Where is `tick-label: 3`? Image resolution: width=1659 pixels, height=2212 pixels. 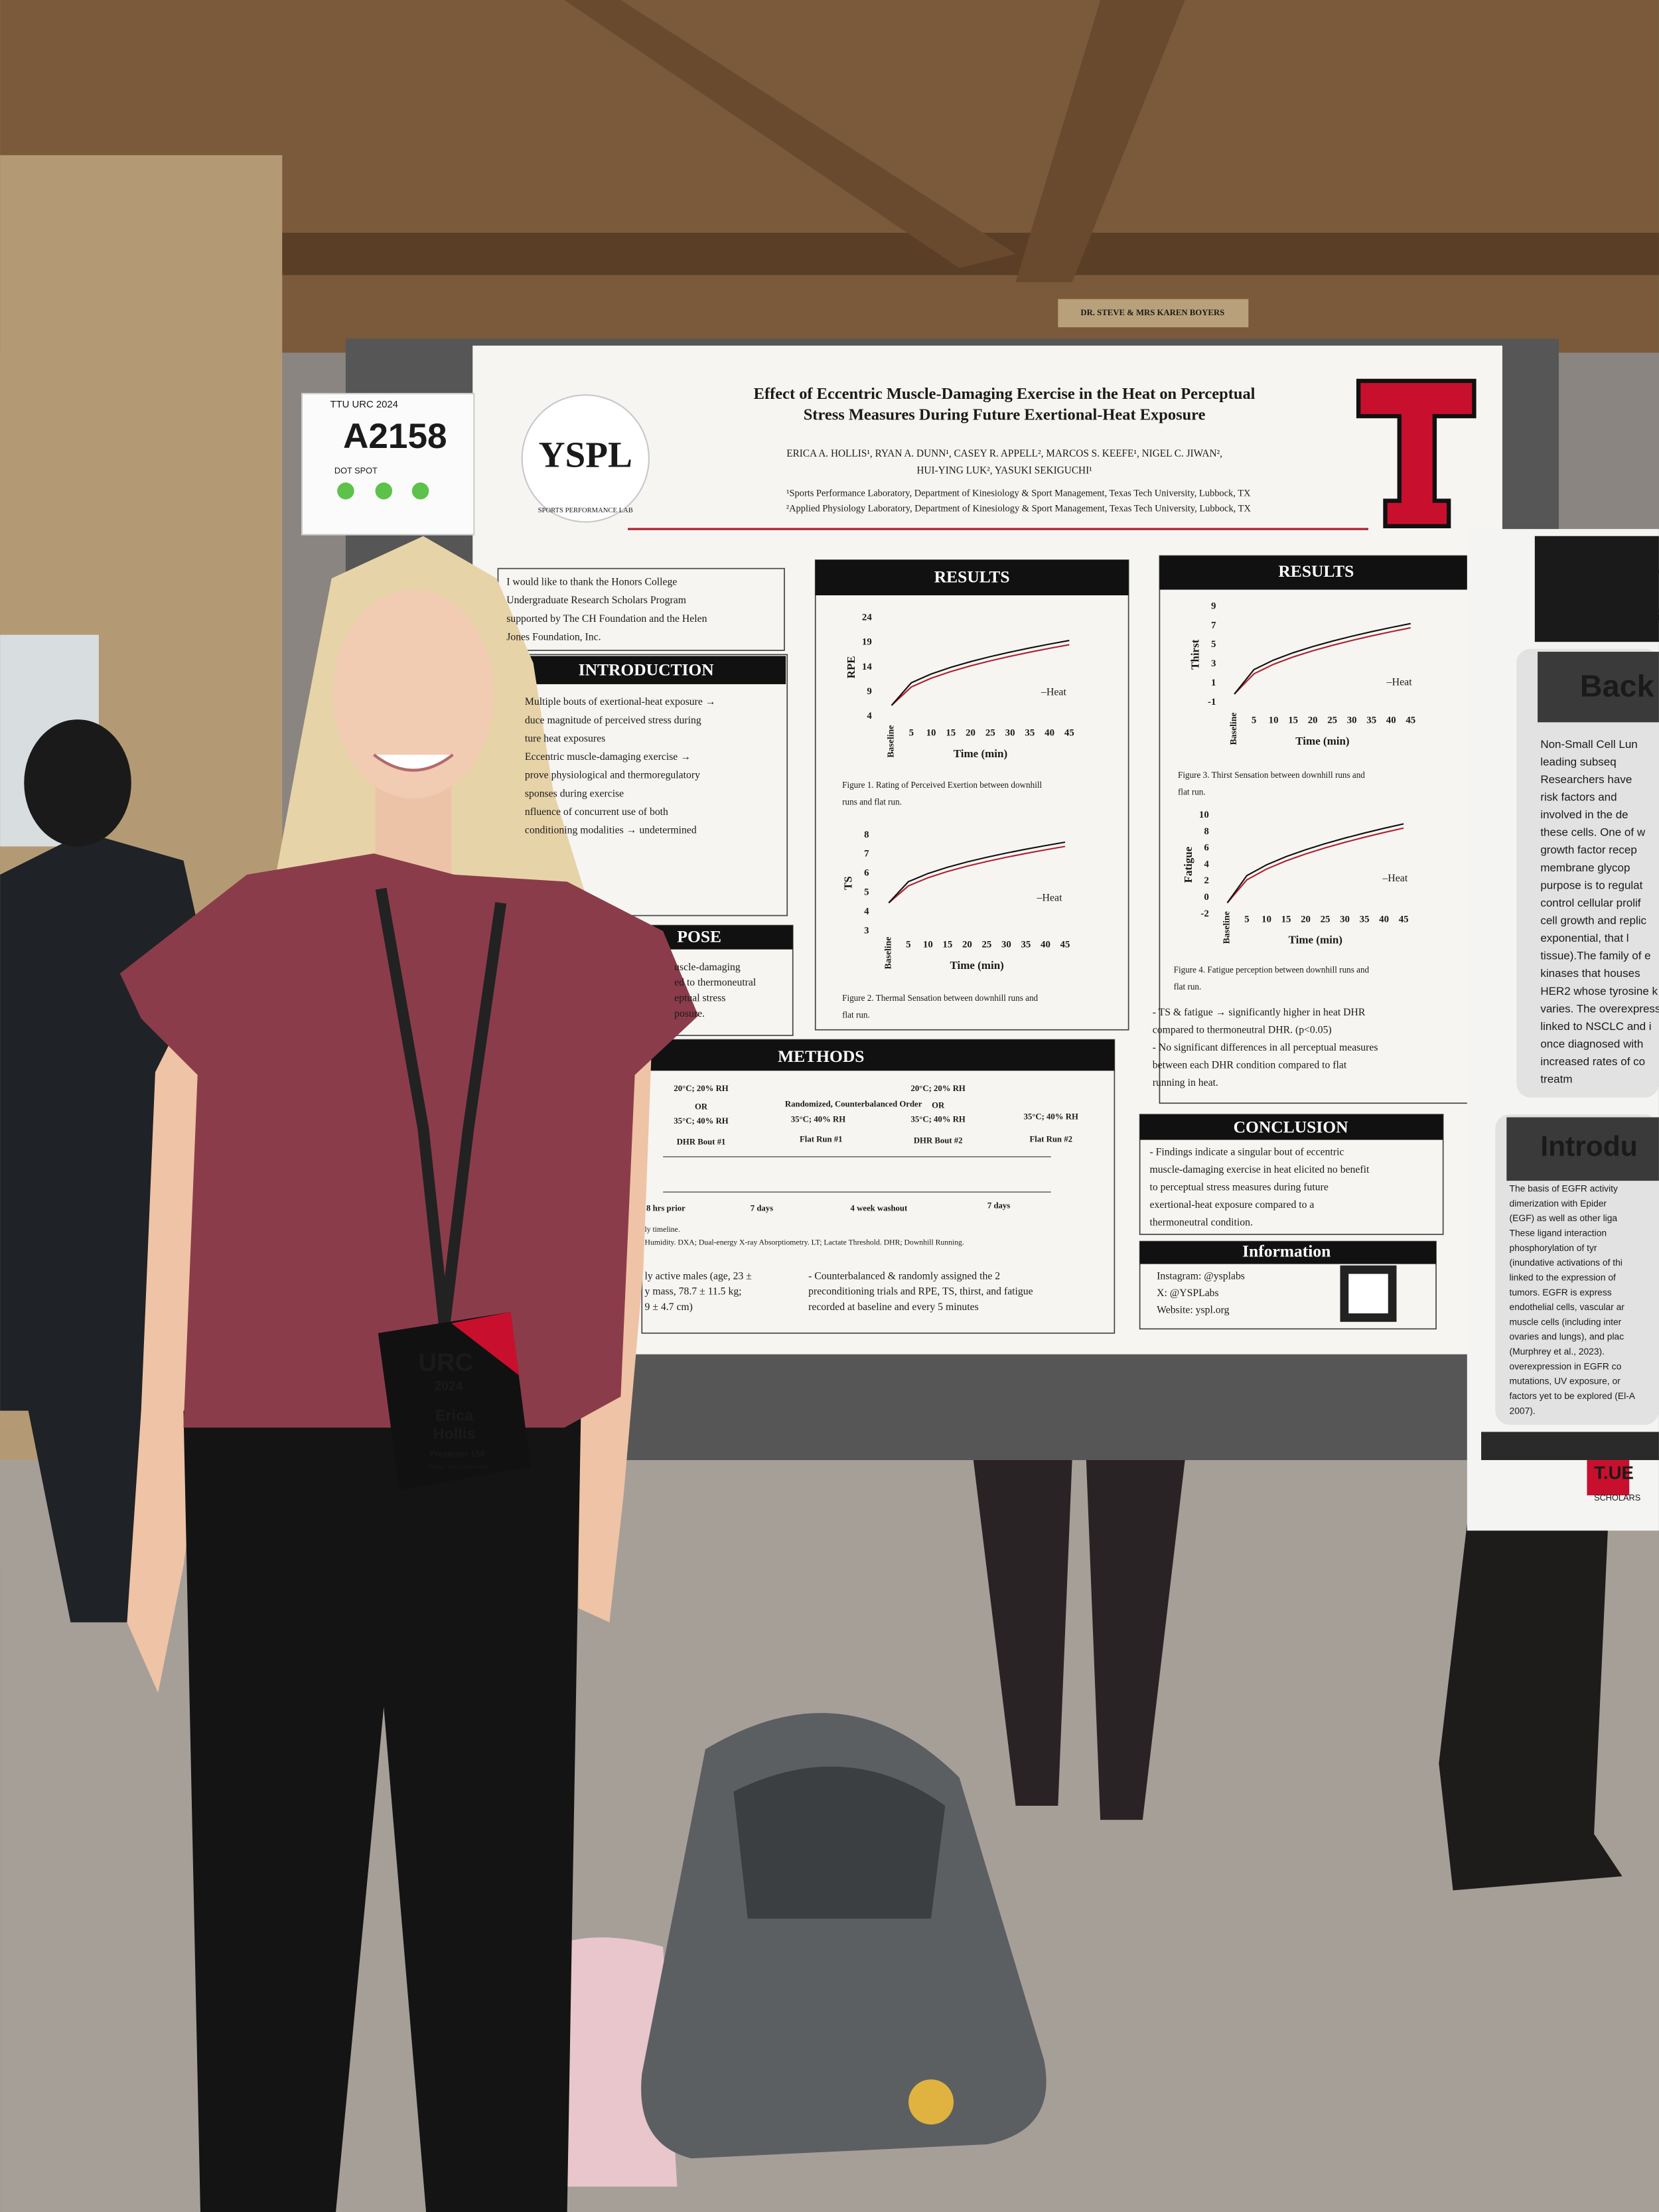 tick-label: 3 is located at coordinates (866, 931).